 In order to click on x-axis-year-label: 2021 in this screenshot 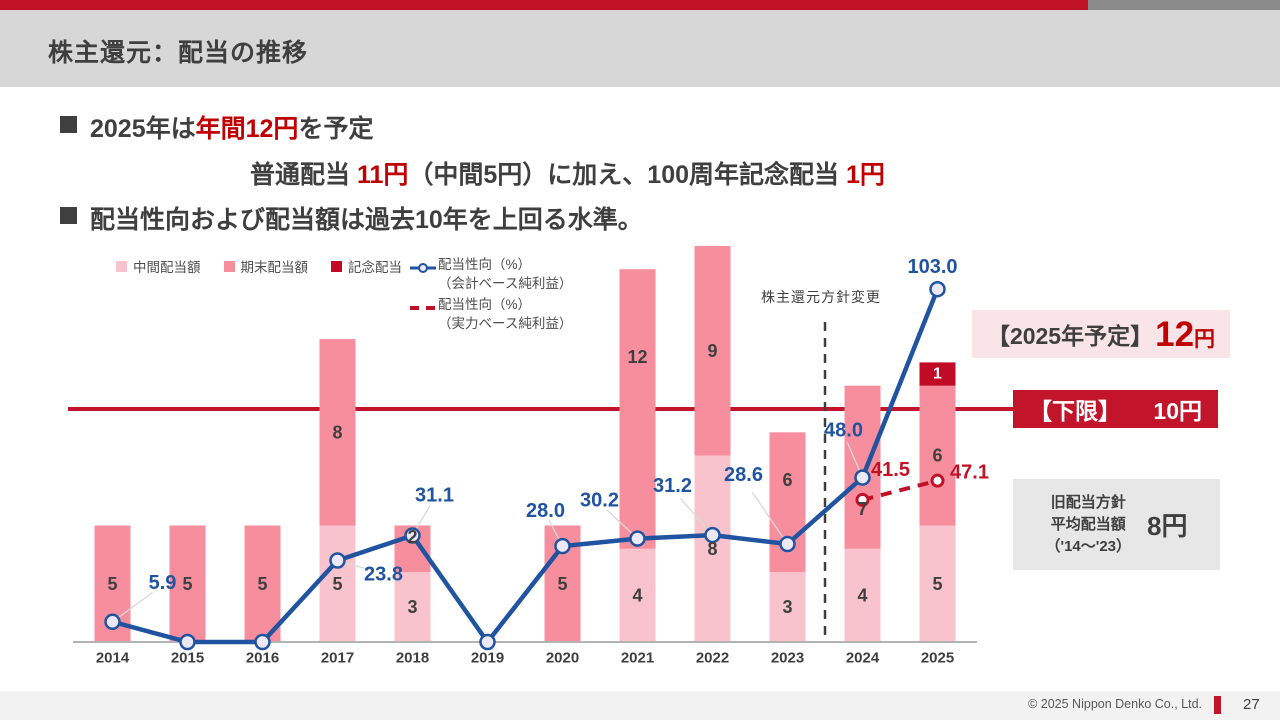, I will do `click(637, 658)`.